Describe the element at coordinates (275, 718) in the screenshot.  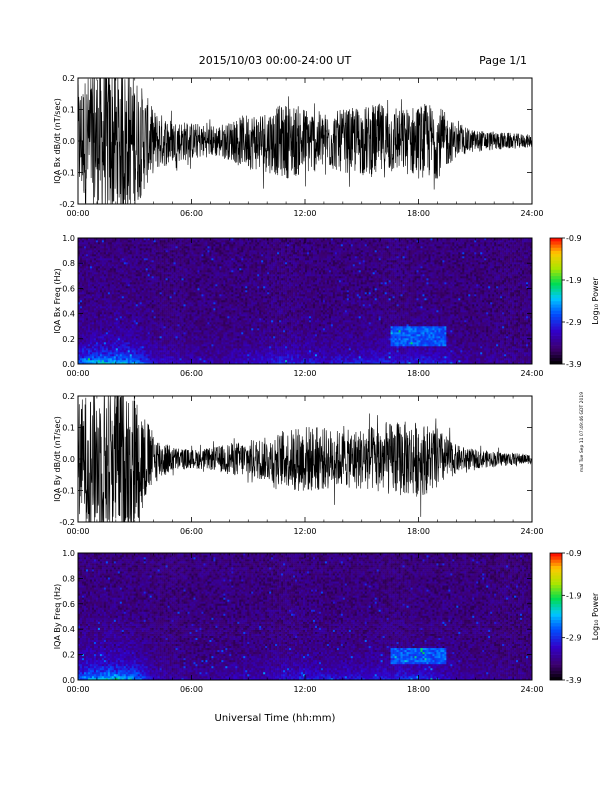
I see `x-axis-label: Universal Time (hh:mm)` at that location.